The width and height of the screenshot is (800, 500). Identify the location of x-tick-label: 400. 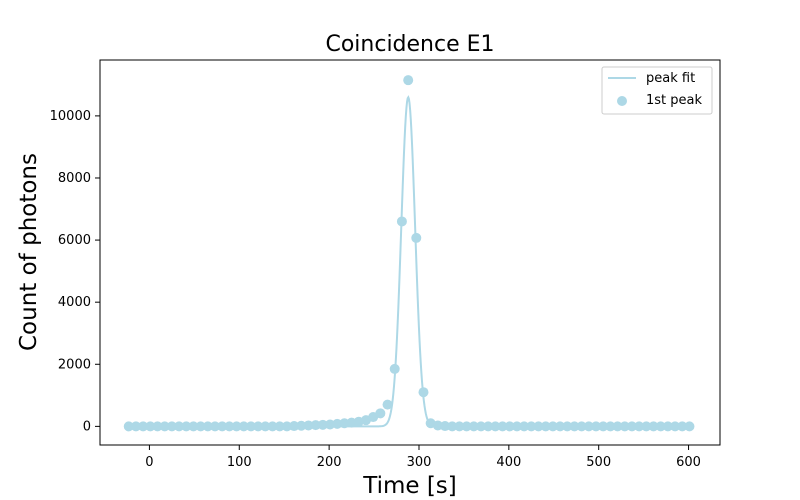
(508, 462).